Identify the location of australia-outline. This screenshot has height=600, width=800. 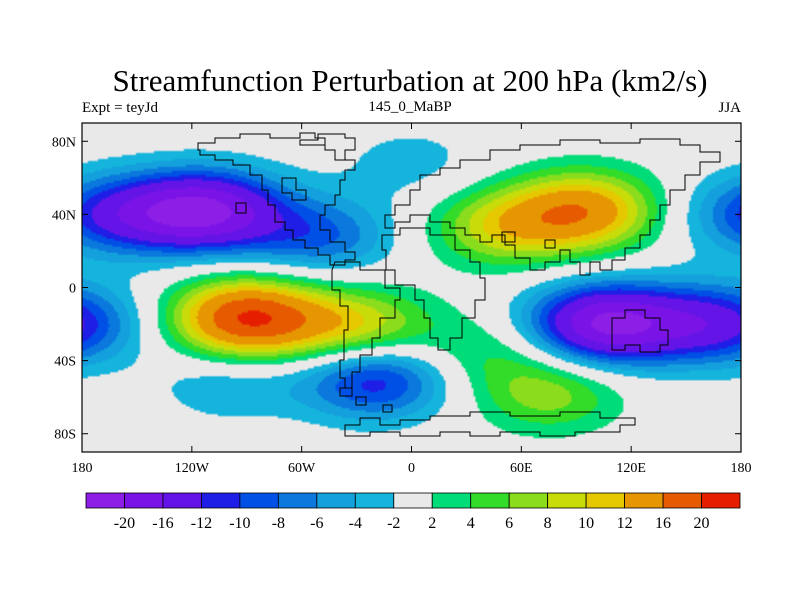
(640, 331).